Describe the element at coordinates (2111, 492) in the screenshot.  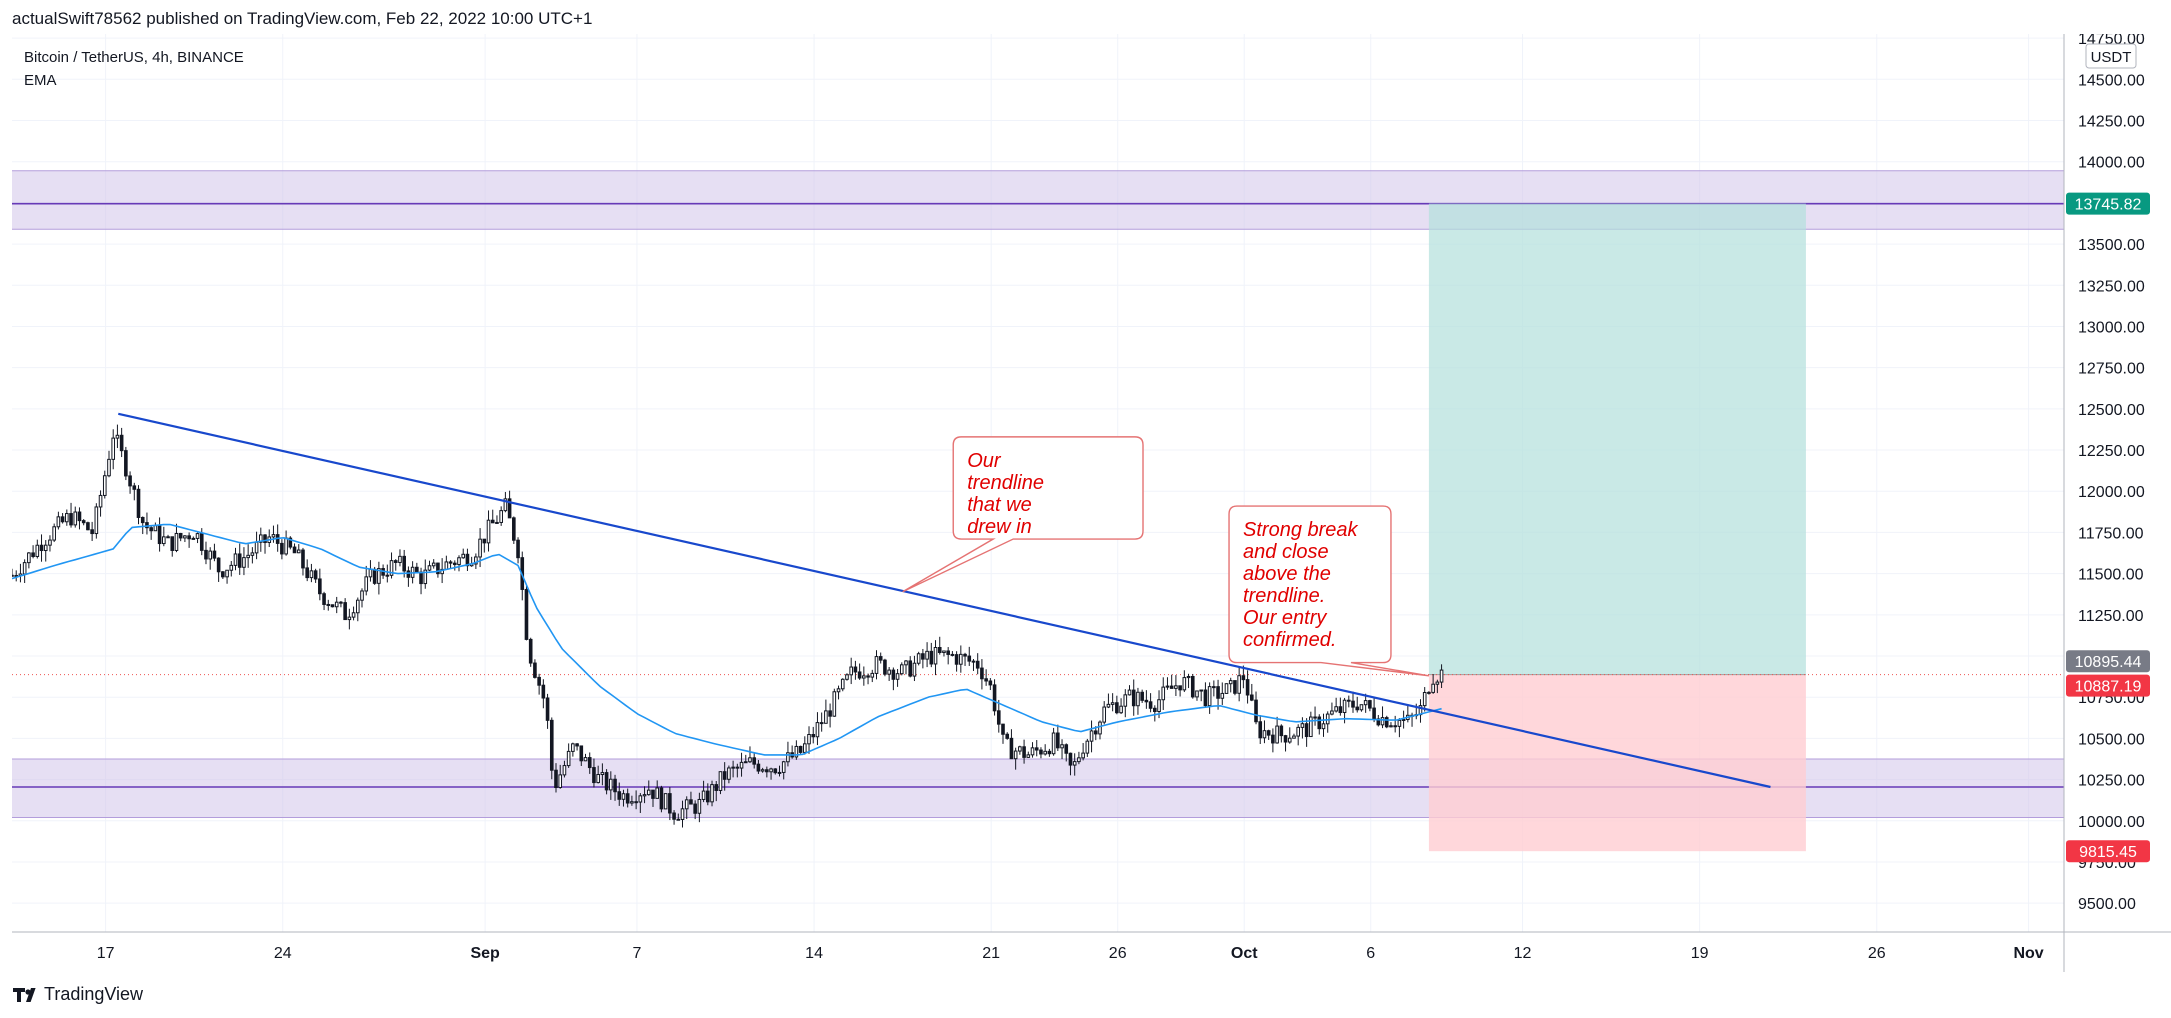
I see `price-tick-label: 12000.00` at that location.